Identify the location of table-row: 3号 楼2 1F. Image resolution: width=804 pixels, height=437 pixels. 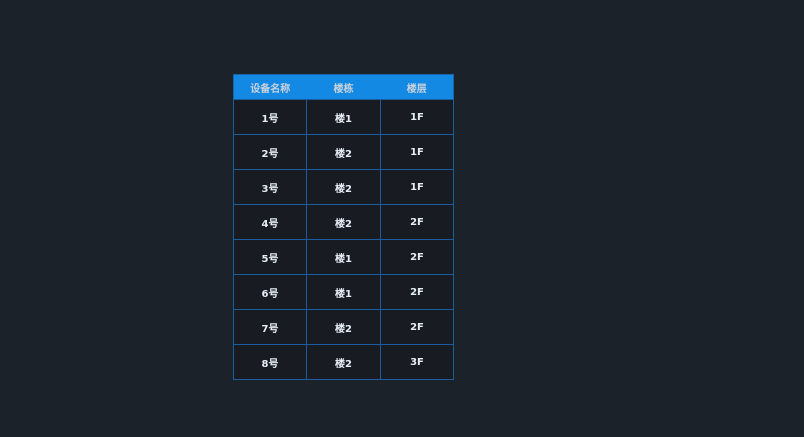
(343, 187).